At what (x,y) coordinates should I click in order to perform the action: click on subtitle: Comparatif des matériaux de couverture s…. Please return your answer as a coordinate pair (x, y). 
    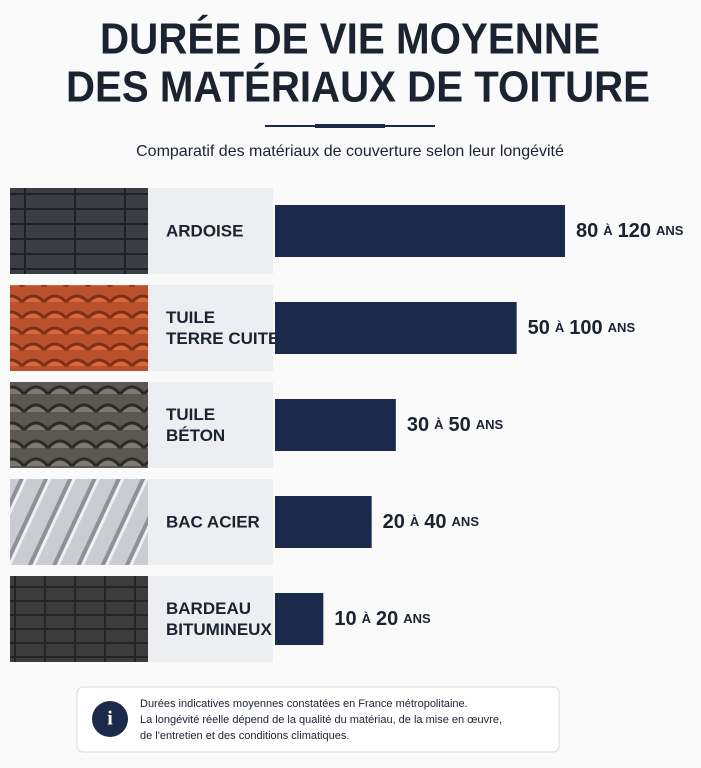
    Looking at the image, I should click on (350, 151).